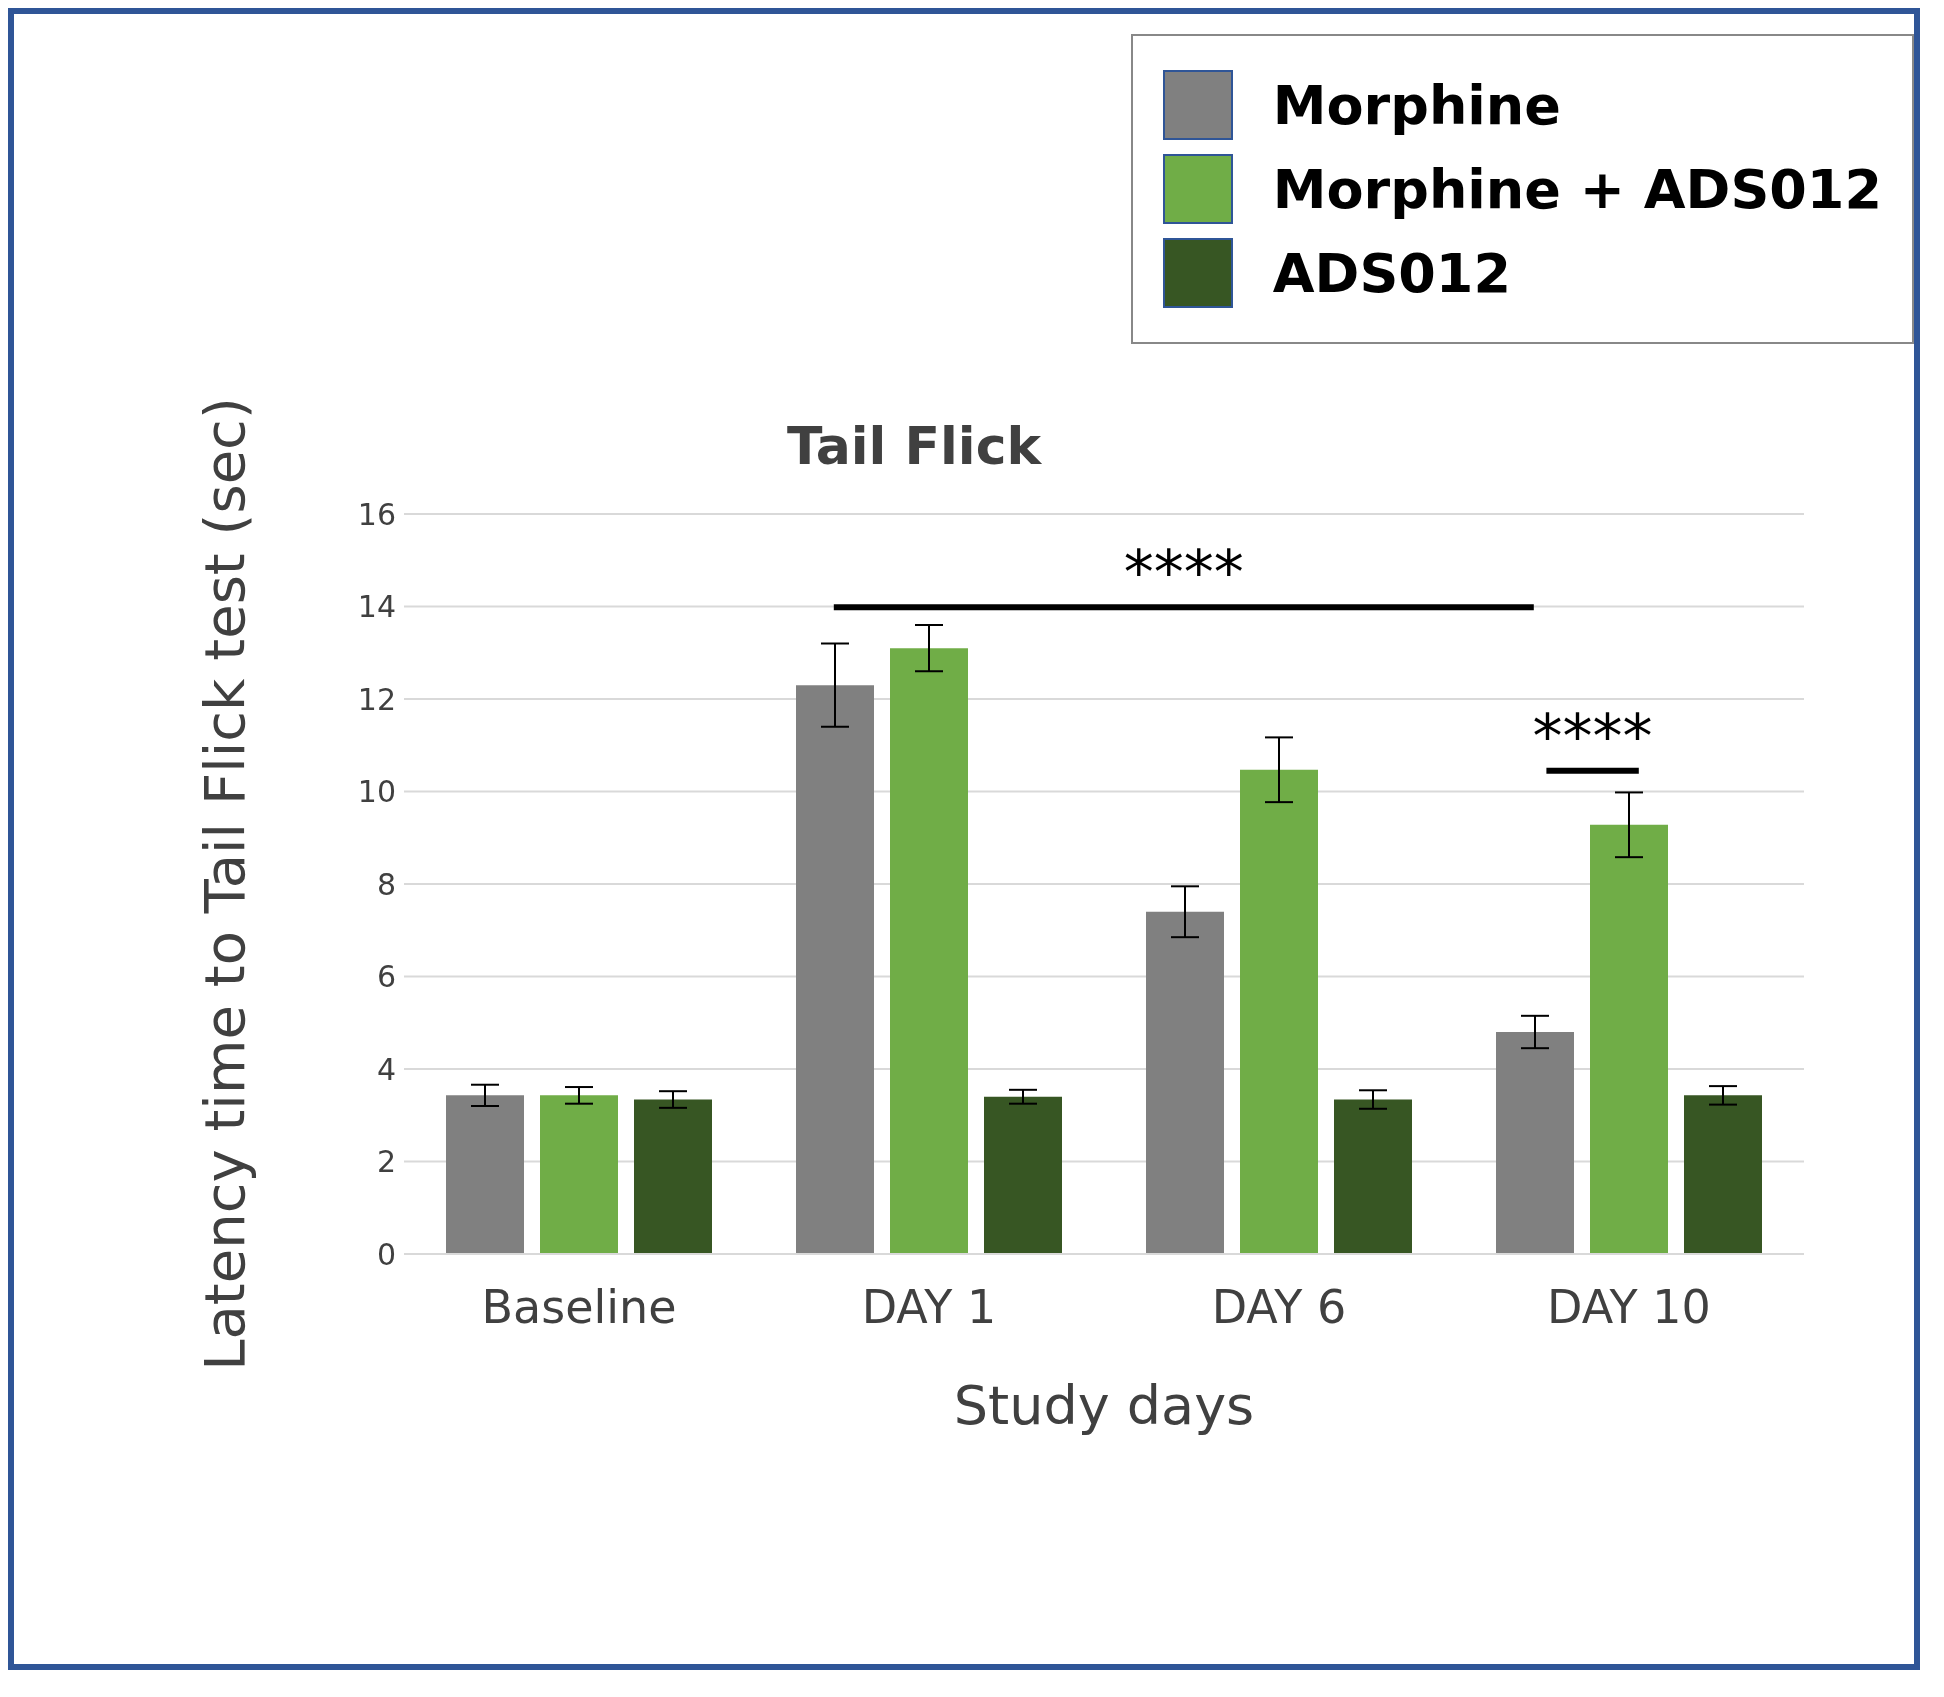 This screenshot has height=1697, width=1944. Describe the element at coordinates (1279, 1306) in the screenshot. I see `x-tick-label: DAY 6` at that location.